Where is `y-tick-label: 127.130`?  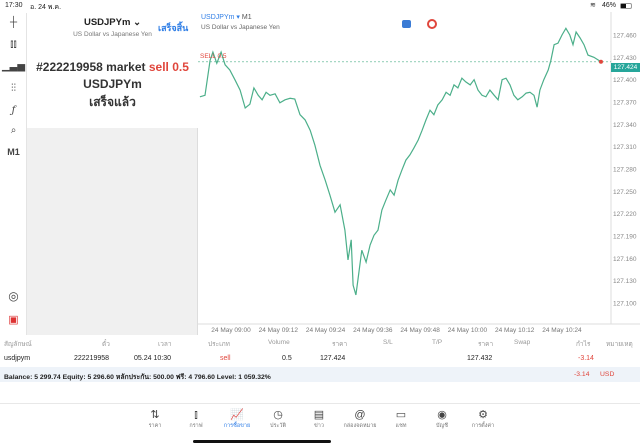
y-tick-label: 127.130 is located at coordinates (625, 281).